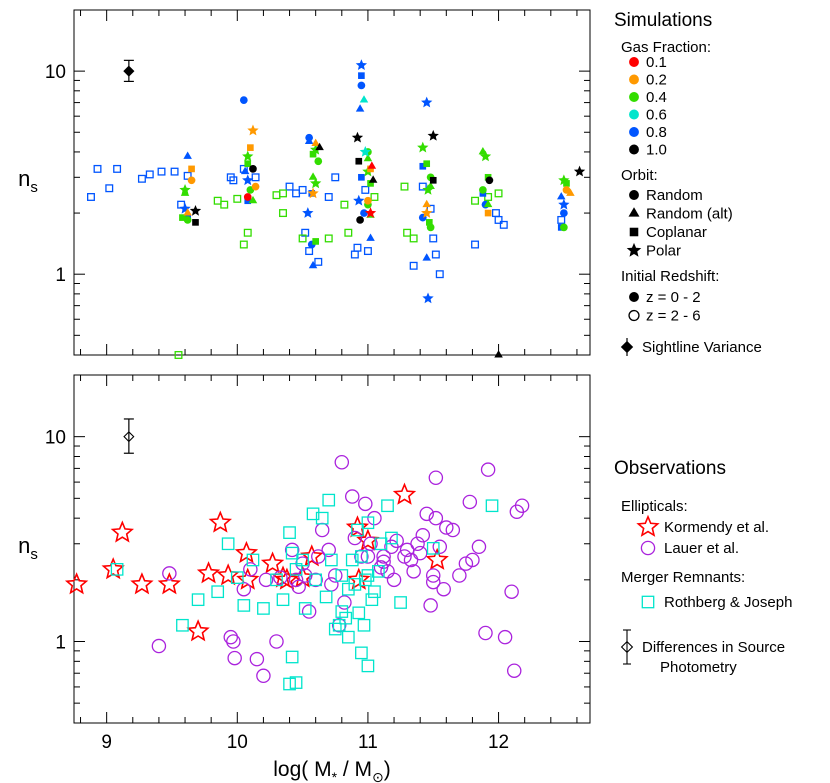 The width and height of the screenshot is (830, 783). What do you see at coordinates (698, 667) in the screenshot?
I see `legend-source-label-2: Photometry` at bounding box center [698, 667].